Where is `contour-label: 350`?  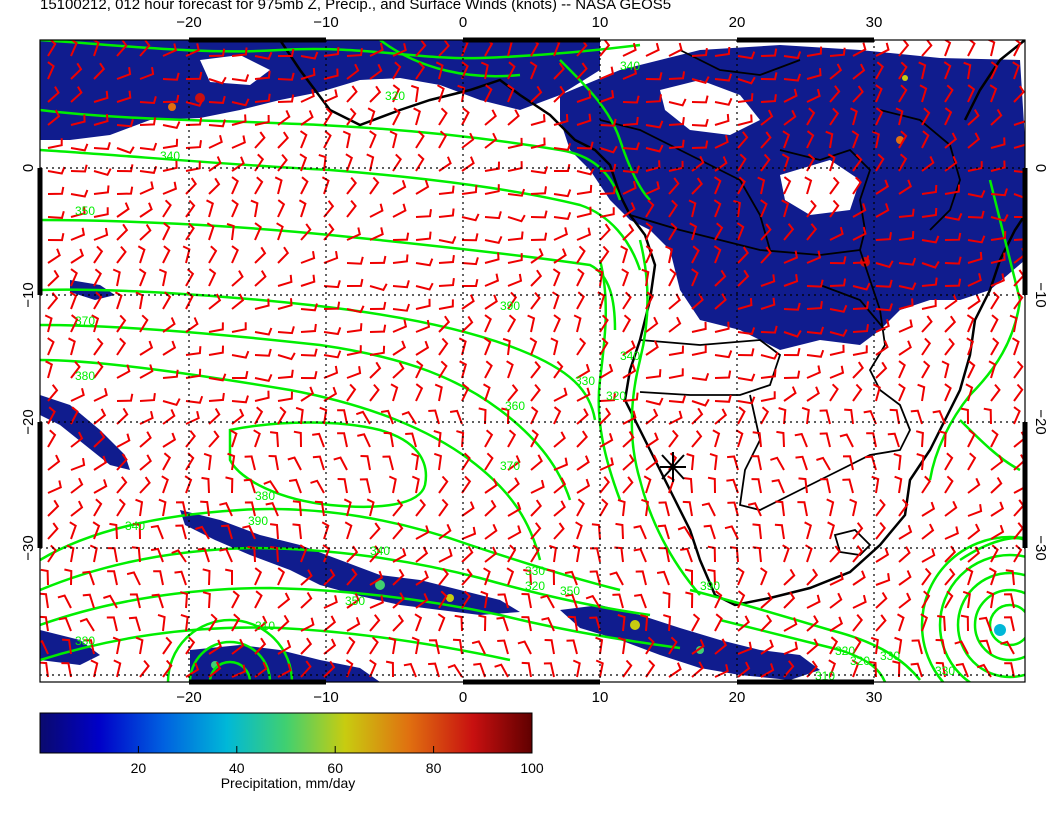 contour-label: 350 is located at coordinates (85, 211).